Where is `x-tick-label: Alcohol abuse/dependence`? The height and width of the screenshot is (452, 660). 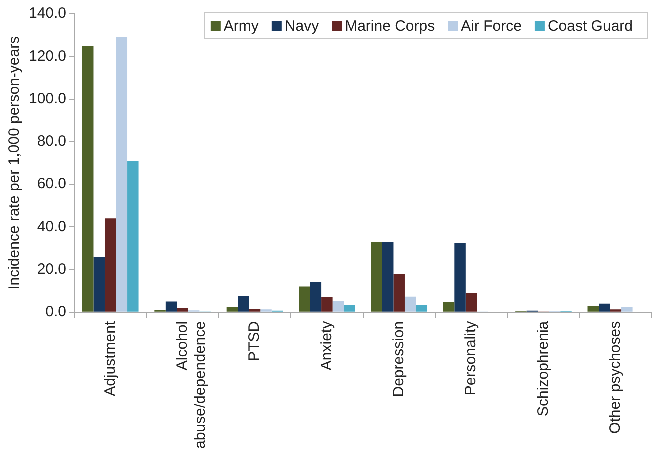
x-tick-label: Alcohol abuse/dependence is located at coordinates (191, 385).